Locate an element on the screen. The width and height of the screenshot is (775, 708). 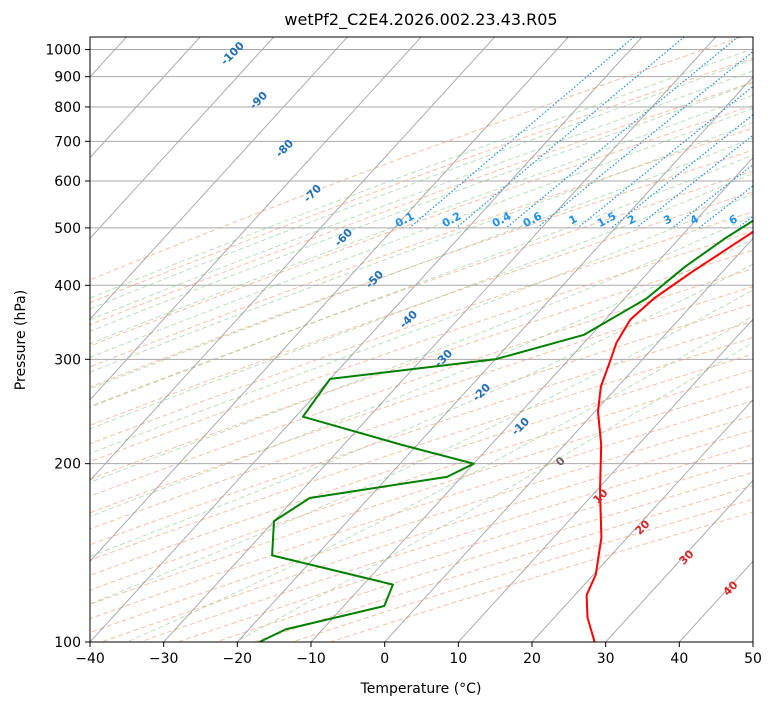
y-tick-label: 100 is located at coordinates (67, 643).